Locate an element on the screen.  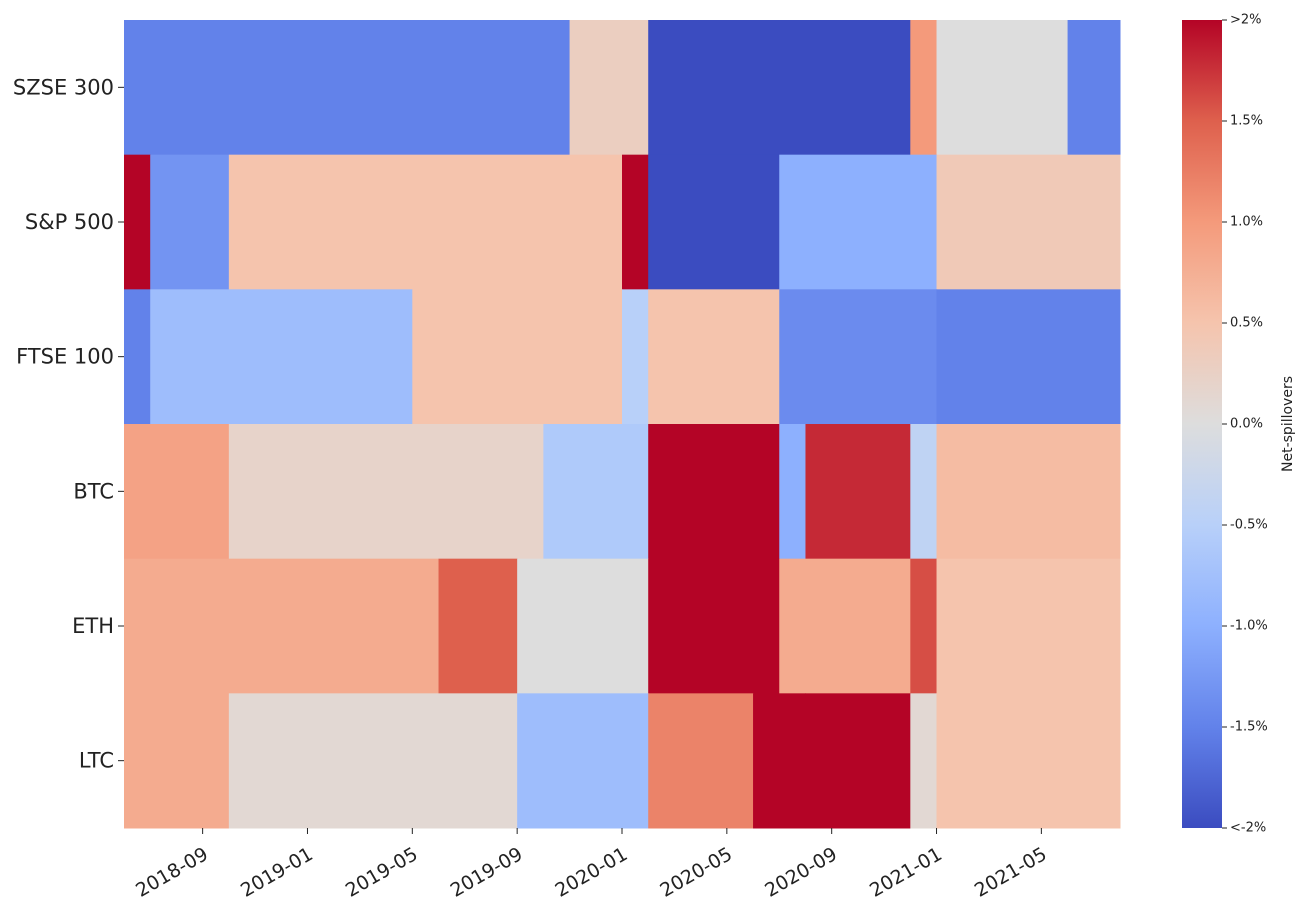
x-tick-label: 2020-09 is located at coordinates (801, 872).